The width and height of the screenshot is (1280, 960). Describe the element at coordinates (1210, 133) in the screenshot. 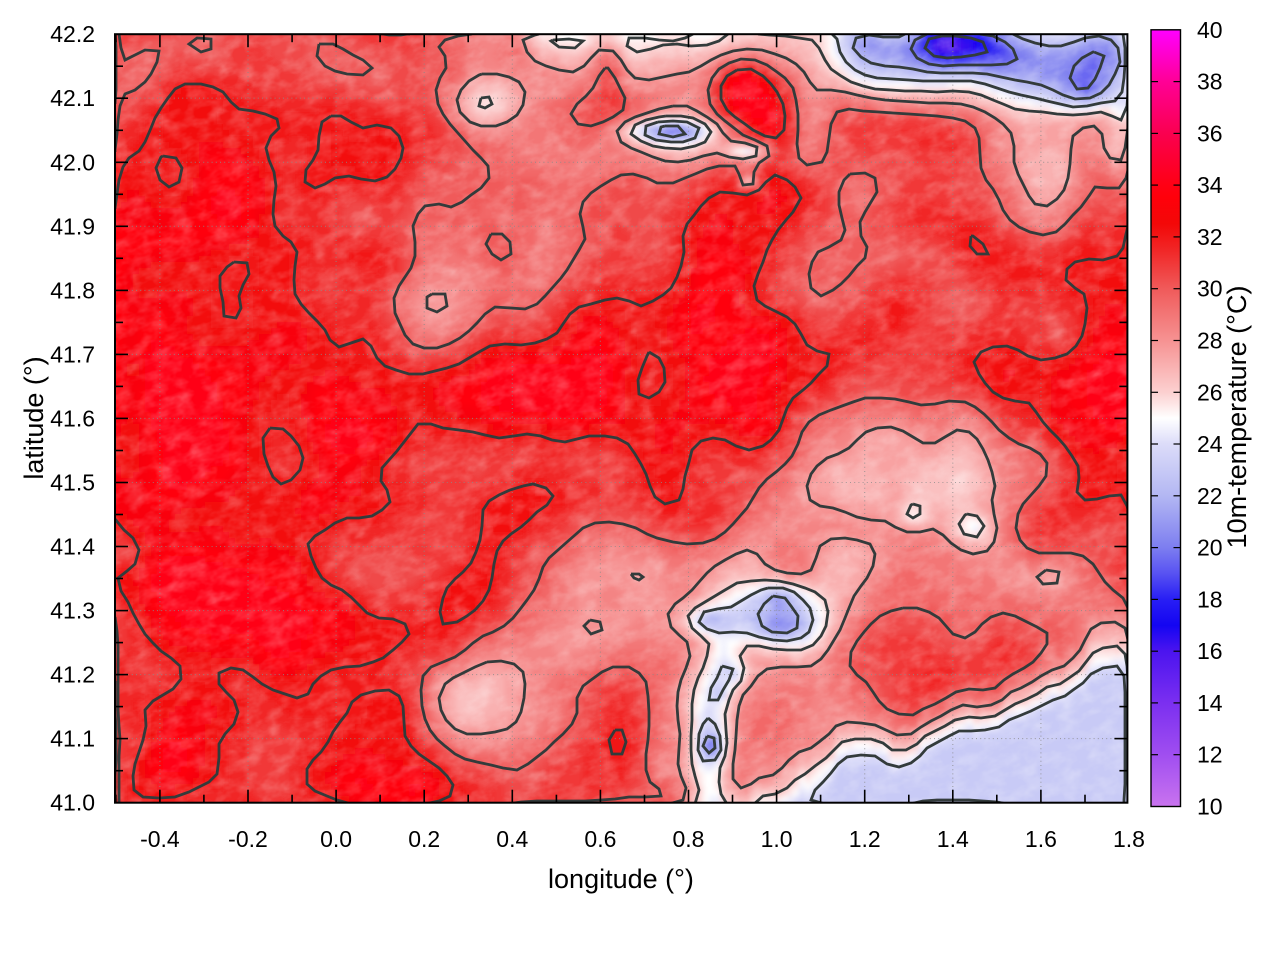

I see `svg-text: 36` at that location.